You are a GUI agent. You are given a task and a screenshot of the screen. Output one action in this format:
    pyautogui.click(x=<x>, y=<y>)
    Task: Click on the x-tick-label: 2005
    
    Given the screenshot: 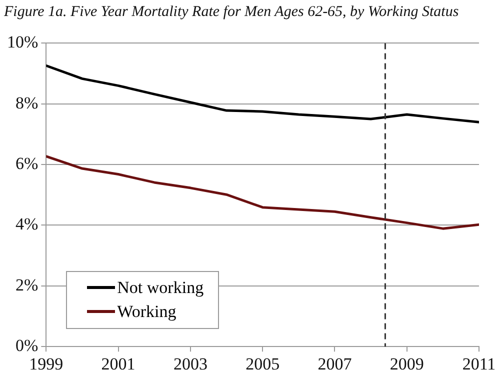 What is the action you would take?
    pyautogui.click(x=263, y=364)
    